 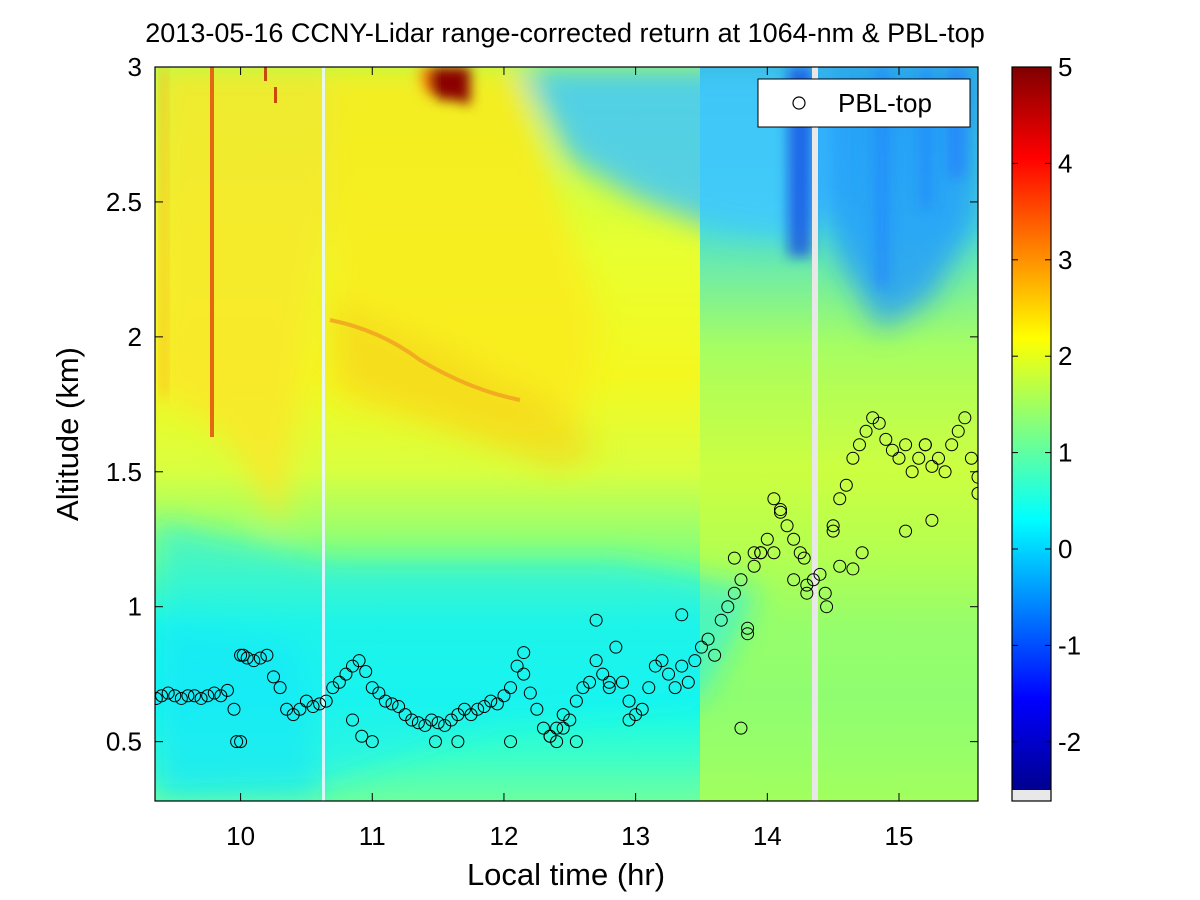 What do you see at coordinates (135, 67) in the screenshot?
I see `y-tick-label: 3` at bounding box center [135, 67].